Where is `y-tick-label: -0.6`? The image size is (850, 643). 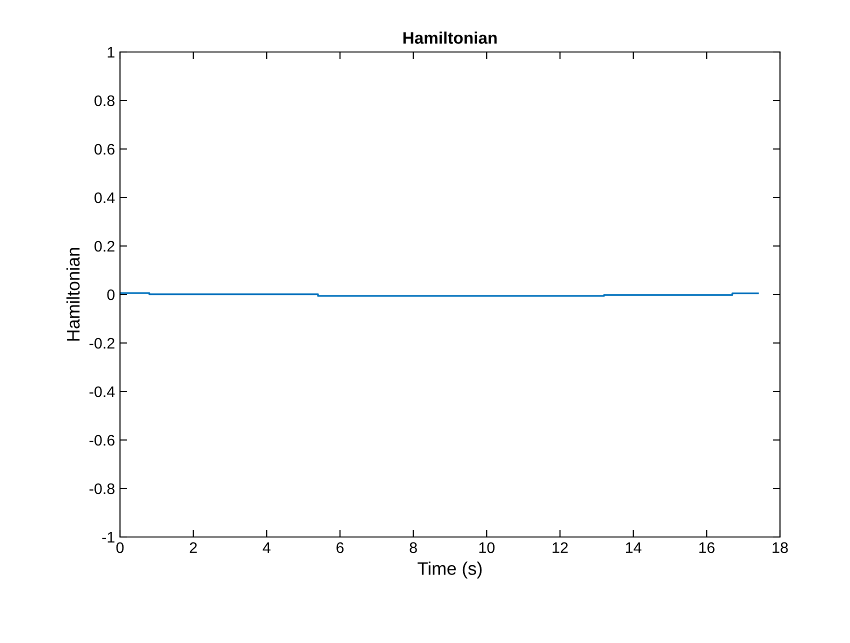 y-tick-label: -0.6 is located at coordinates (101, 440).